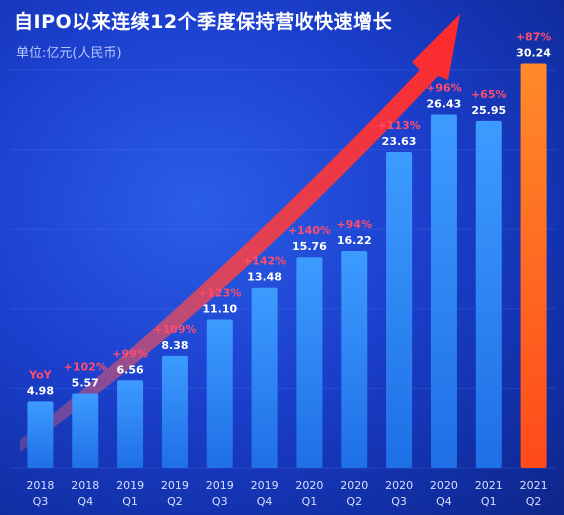 Image resolution: width=564 pixels, height=515 pixels. Describe the element at coordinates (40, 390) in the screenshot. I see `value-label: 4.98` at that location.